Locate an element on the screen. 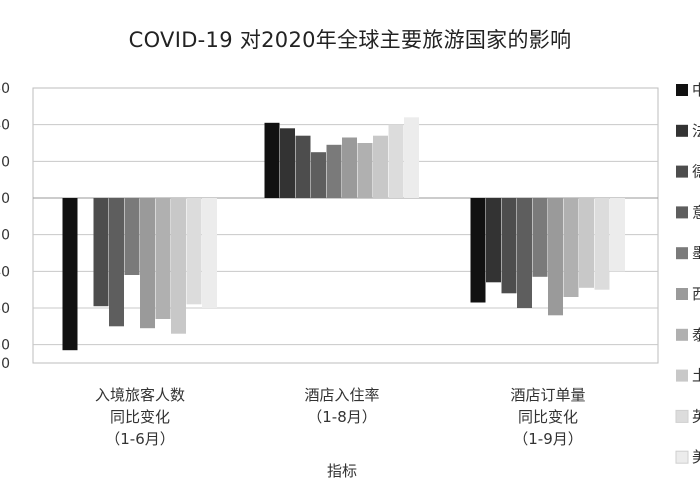 This screenshot has height=500, width=700. legend-label: 意 is located at coordinates (696, 212).